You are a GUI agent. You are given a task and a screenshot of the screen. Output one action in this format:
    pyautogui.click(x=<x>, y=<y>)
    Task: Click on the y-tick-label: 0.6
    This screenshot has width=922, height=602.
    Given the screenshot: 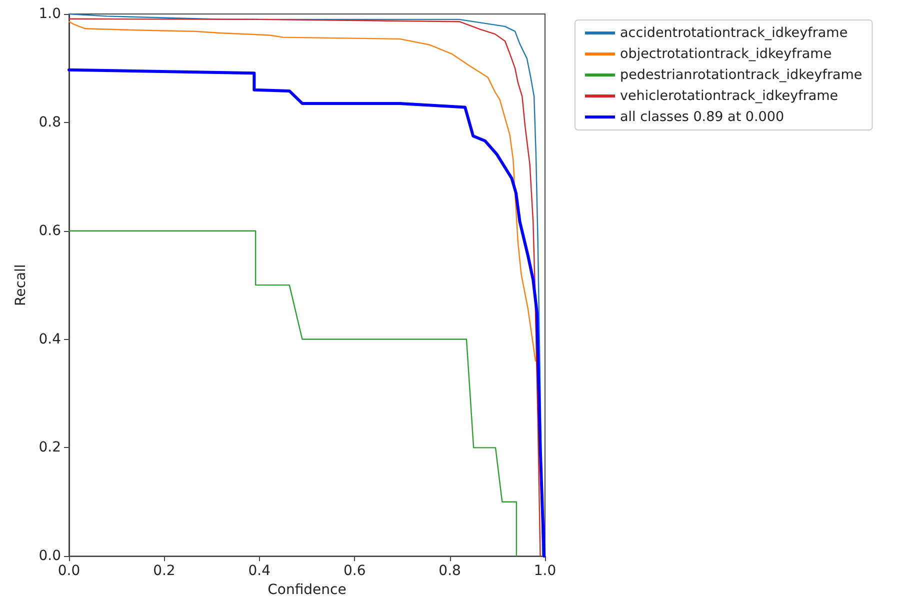 What is the action you would take?
    pyautogui.click(x=50, y=230)
    